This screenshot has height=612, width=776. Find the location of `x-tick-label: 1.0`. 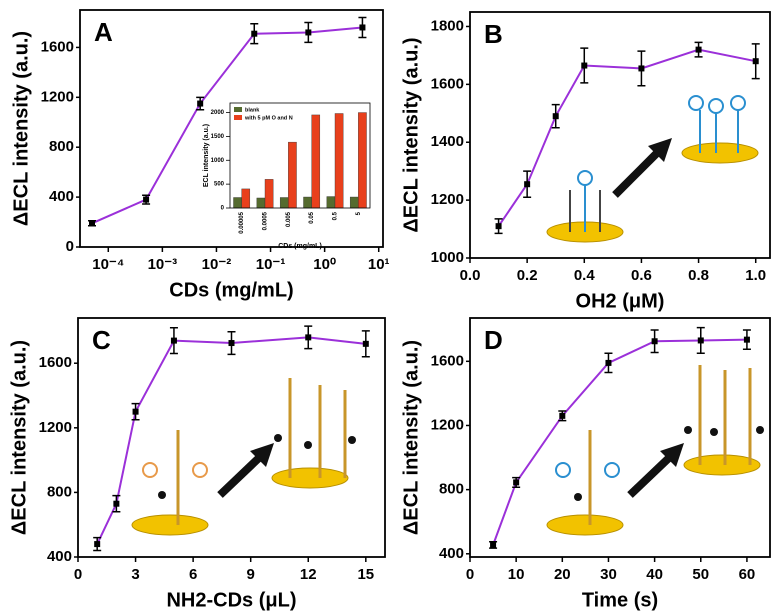

x-tick-label: 1.0 is located at coordinates (755, 275).